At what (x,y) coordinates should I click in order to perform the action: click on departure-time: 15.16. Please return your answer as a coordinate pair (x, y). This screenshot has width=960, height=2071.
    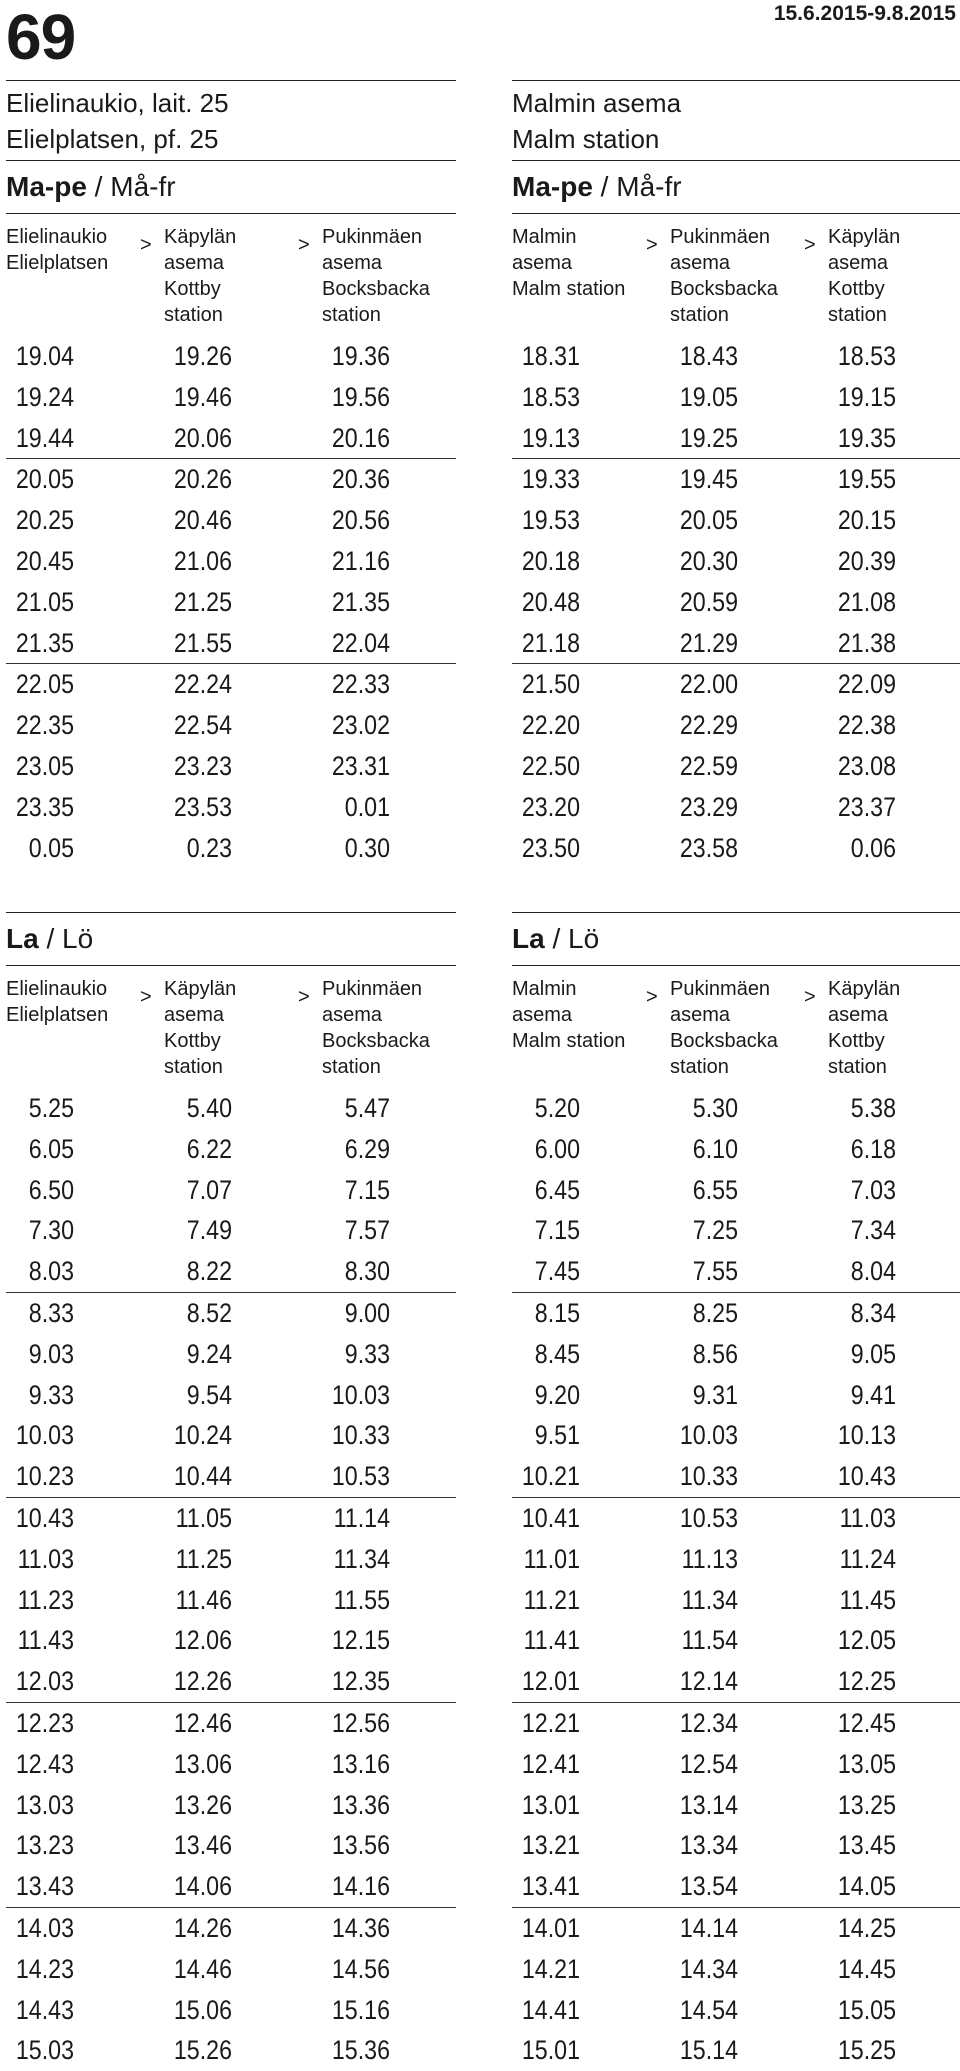
    Looking at the image, I should click on (360, 2009).